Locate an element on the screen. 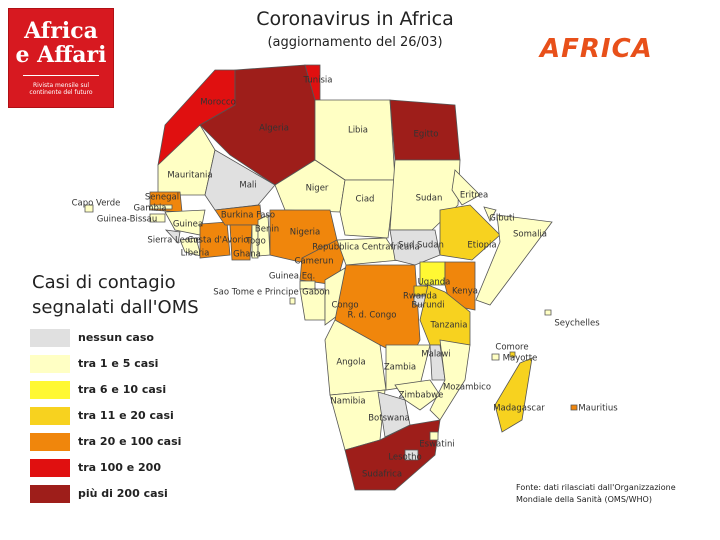  country-label: Etiopia is located at coordinates (481, 246).